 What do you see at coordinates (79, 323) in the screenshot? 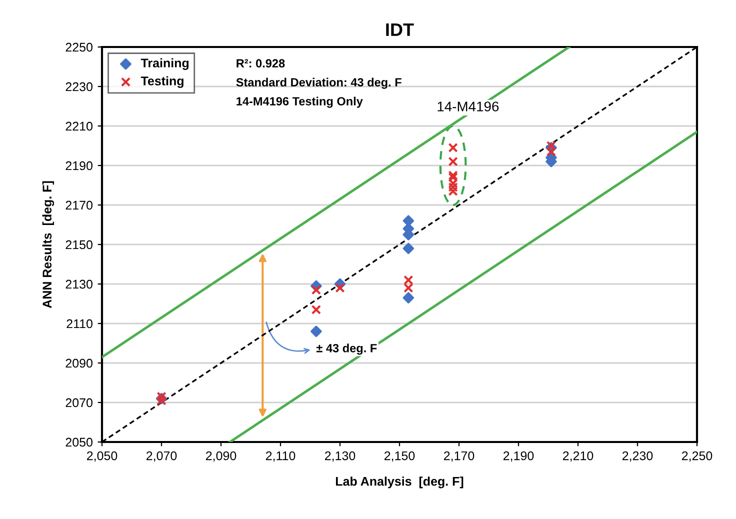
I see `y-tick-label: 2110` at bounding box center [79, 323].